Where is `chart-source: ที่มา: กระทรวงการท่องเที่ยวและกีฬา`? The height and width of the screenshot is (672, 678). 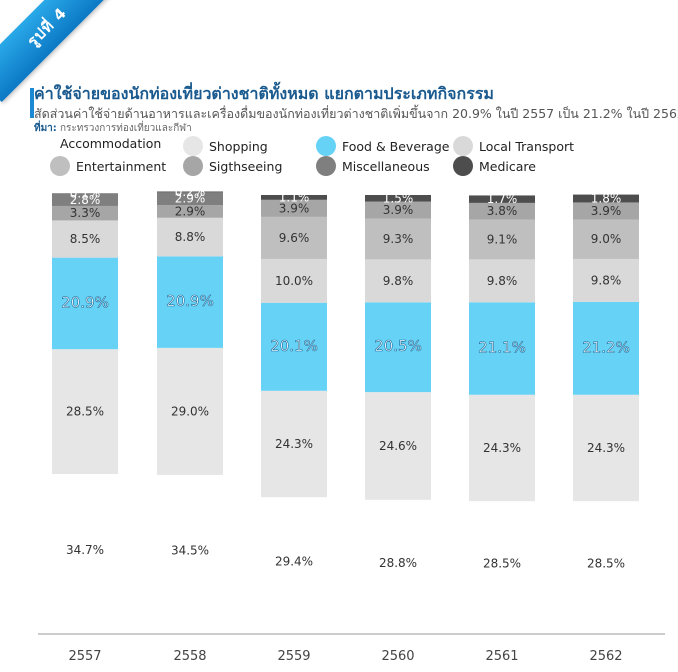
chart-source: ที่มา: กระทรวงการท่องเที่ยวและกีฬา is located at coordinates (113, 128).